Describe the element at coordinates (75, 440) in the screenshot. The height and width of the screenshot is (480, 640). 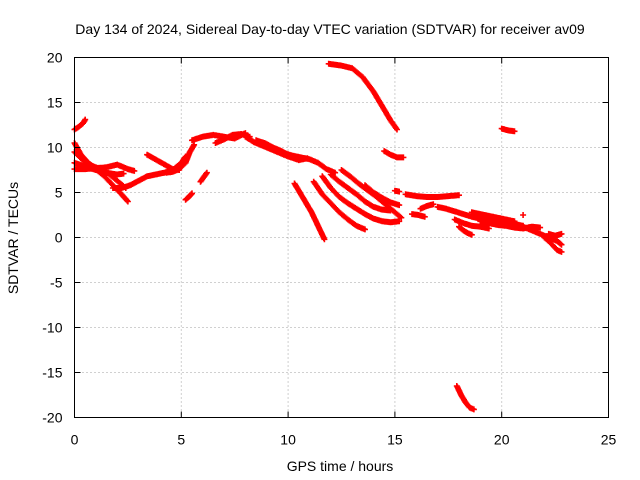
I see `x-tick-label: 0` at that location.